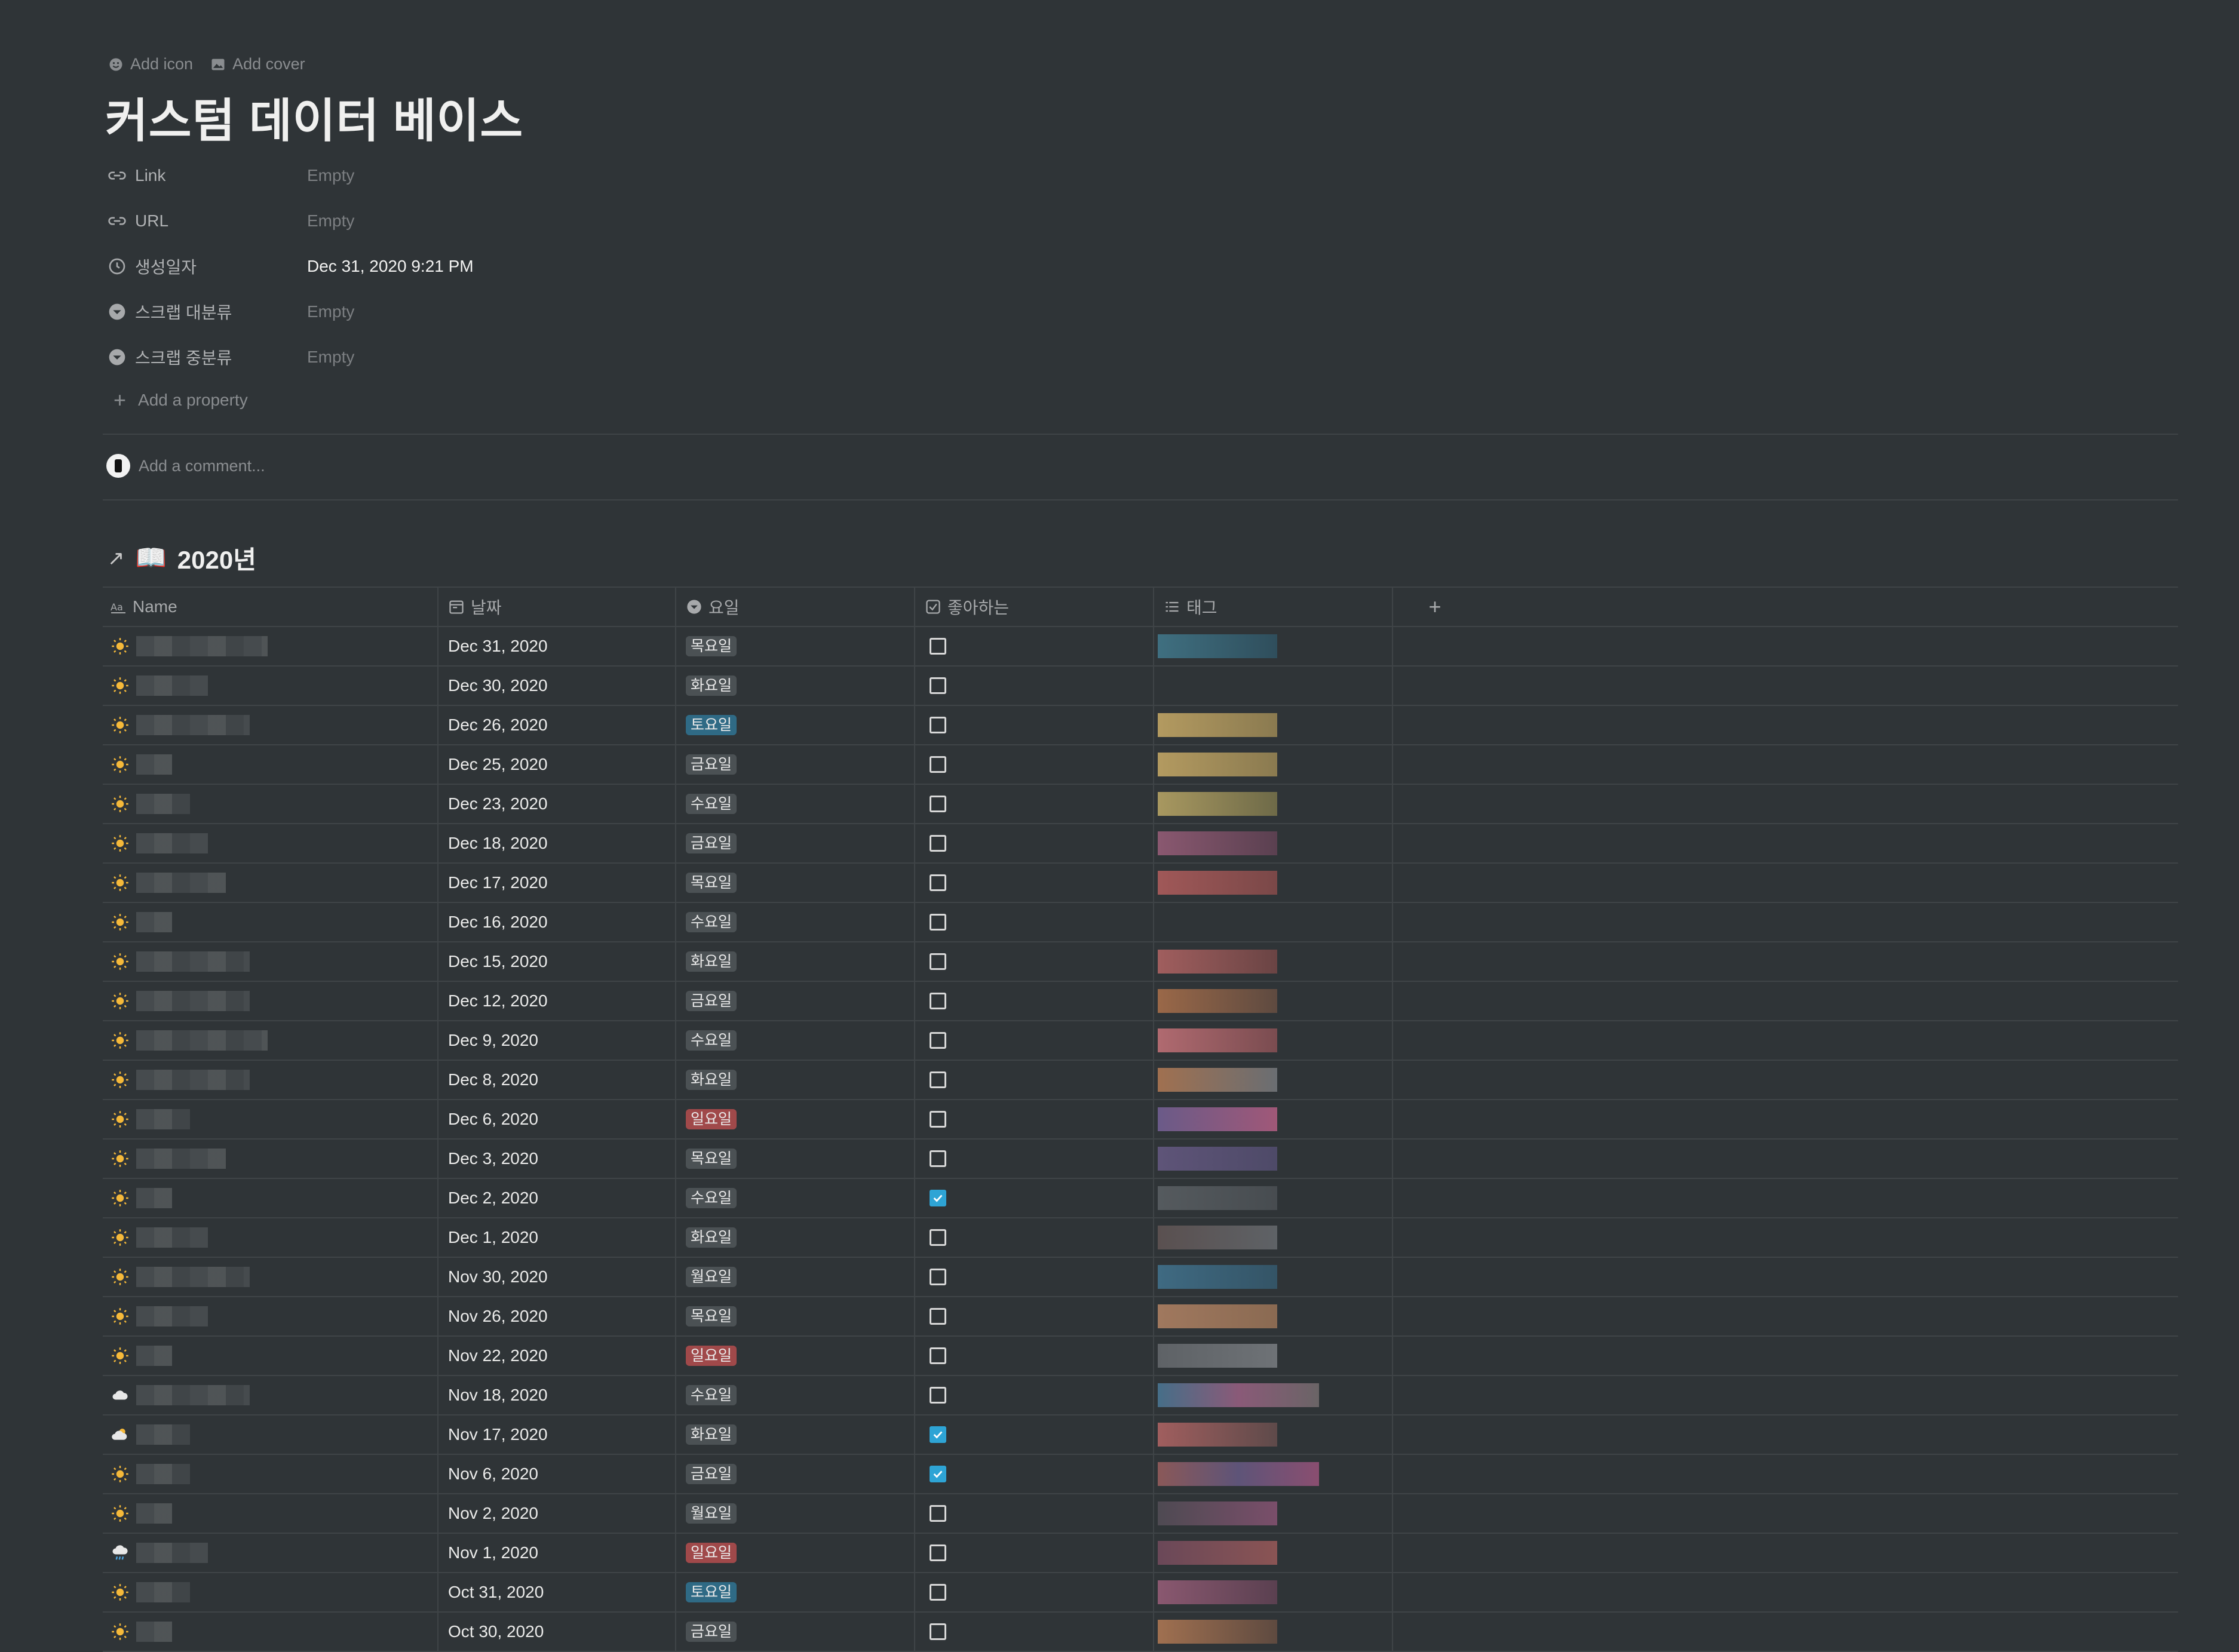 The height and width of the screenshot is (1652, 2239). Describe the element at coordinates (150, 64) in the screenshot. I see `add-icon-button: Add icon` at that location.